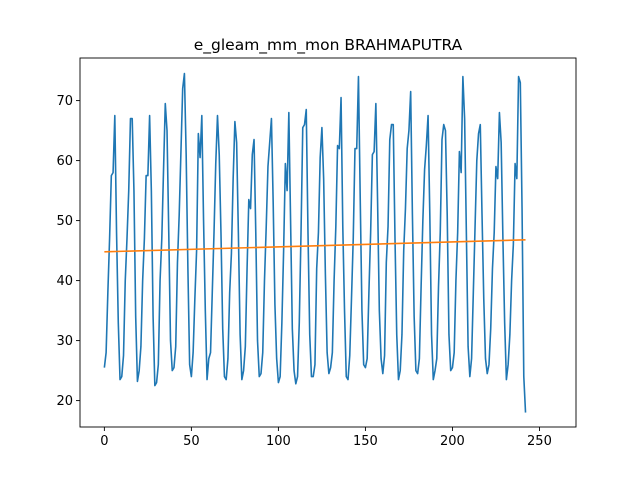  Describe the element at coordinates (278, 441) in the screenshot. I see `x-tick-label: 100` at that location.